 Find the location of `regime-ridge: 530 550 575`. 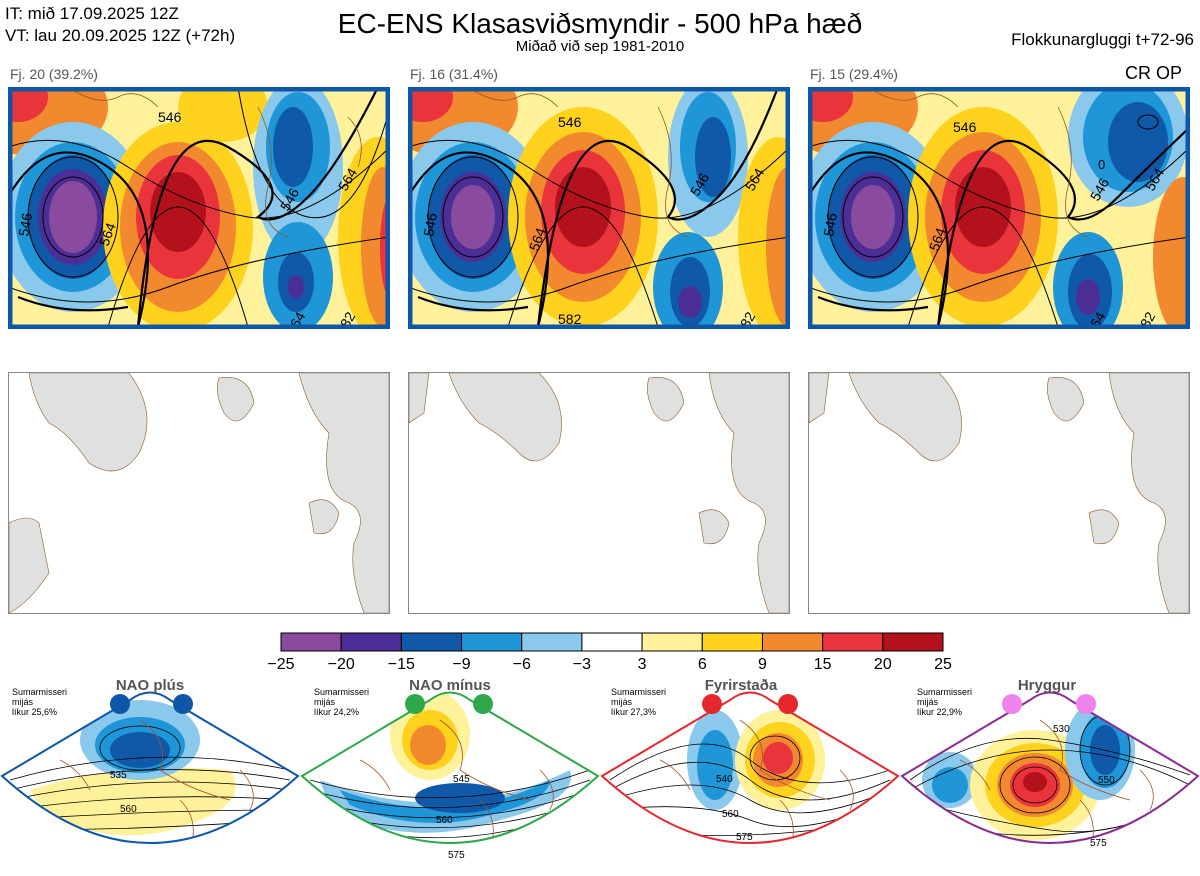

regime-ridge: 530 550 575 is located at coordinates (1050, 778).